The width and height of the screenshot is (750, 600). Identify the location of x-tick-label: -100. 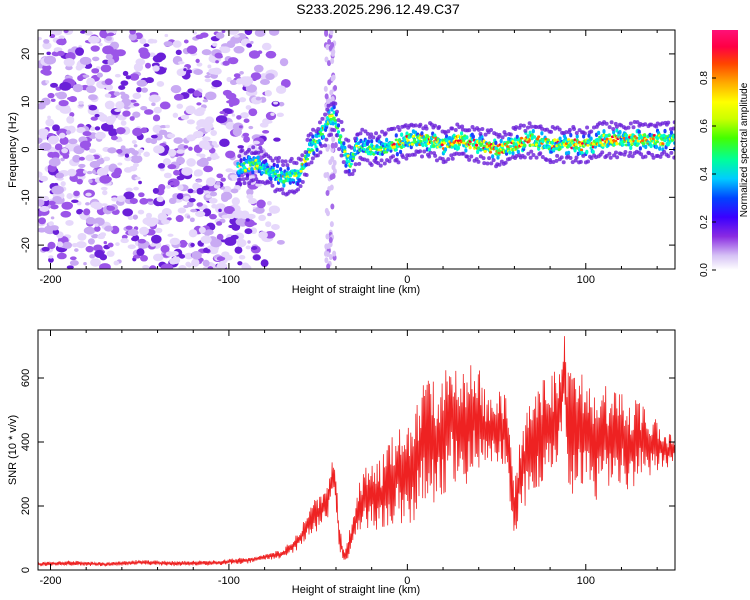
(229, 280).